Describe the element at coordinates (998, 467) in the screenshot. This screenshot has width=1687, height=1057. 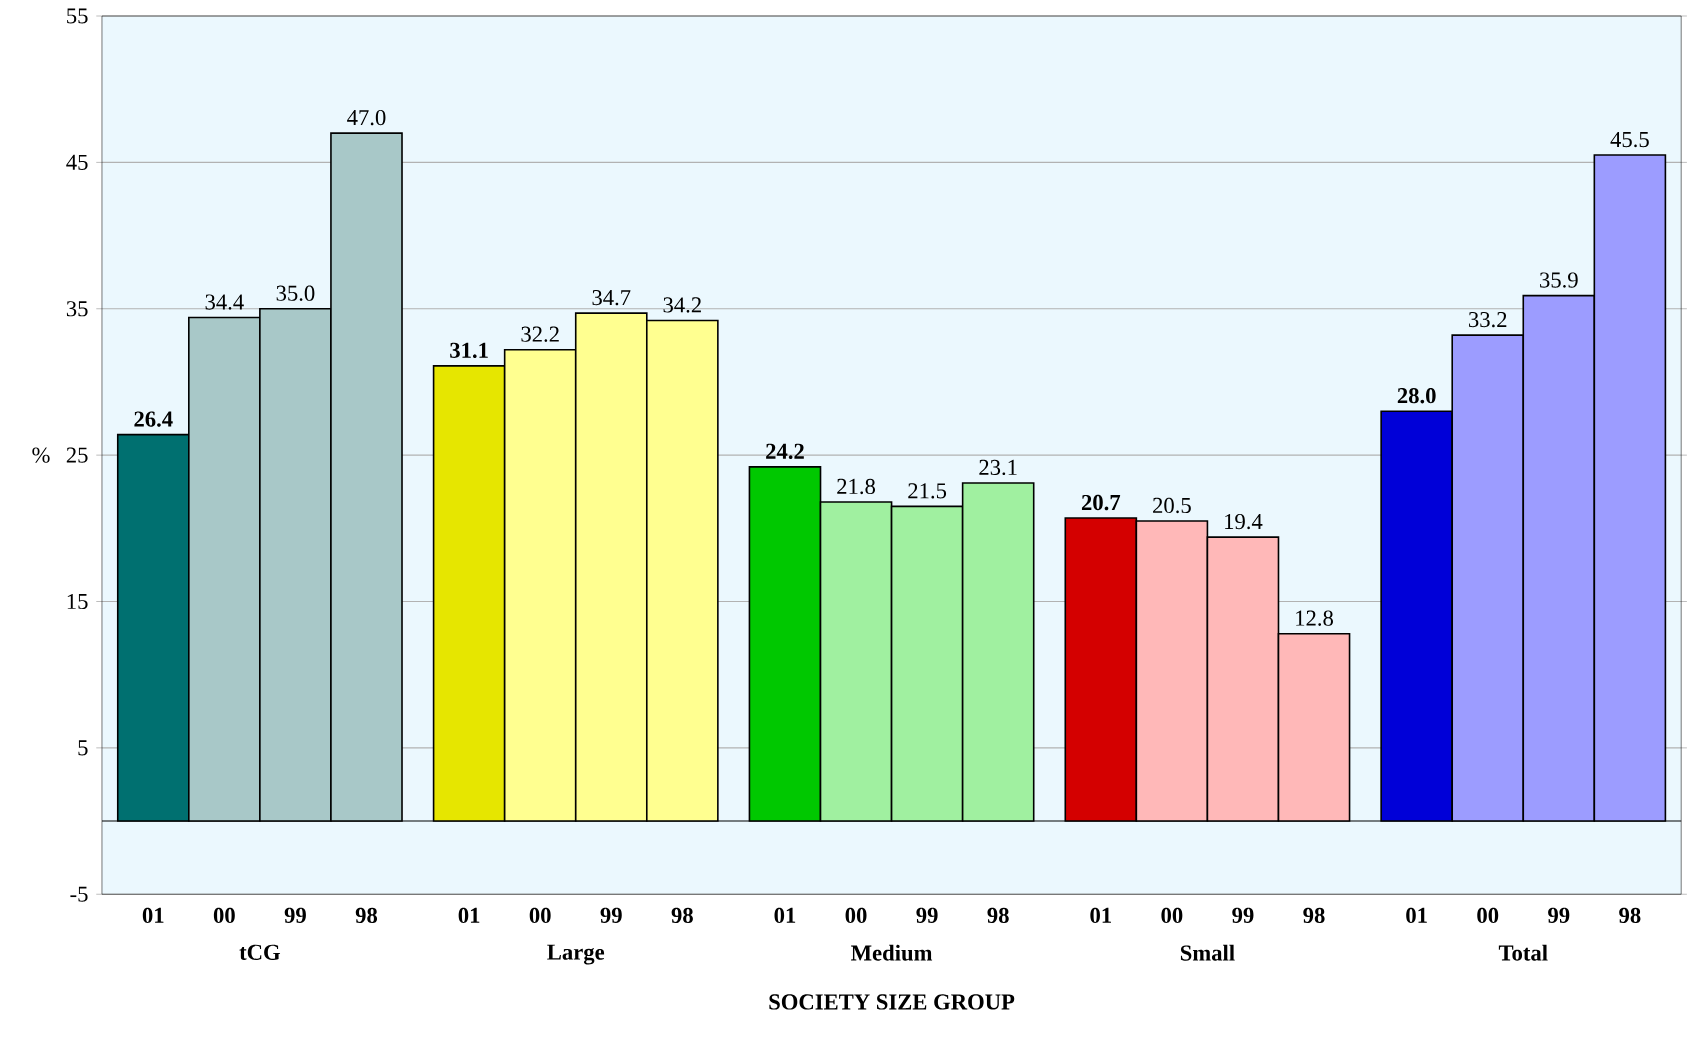
I see `data-label: 23.1` at that location.